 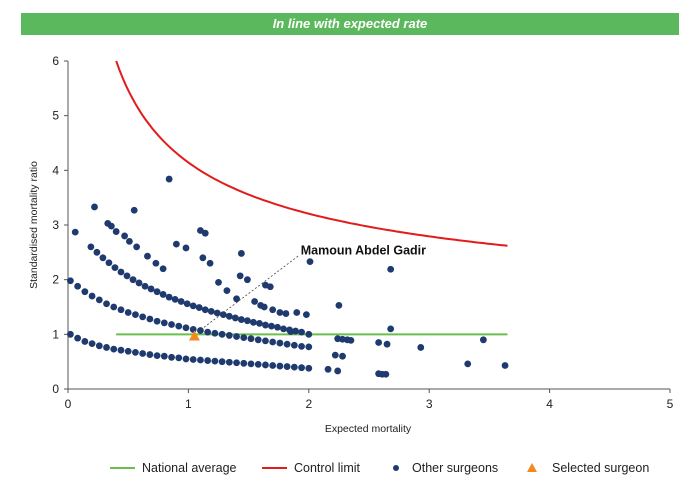 I want to click on x-tick-label: 1, so click(x=188, y=404).